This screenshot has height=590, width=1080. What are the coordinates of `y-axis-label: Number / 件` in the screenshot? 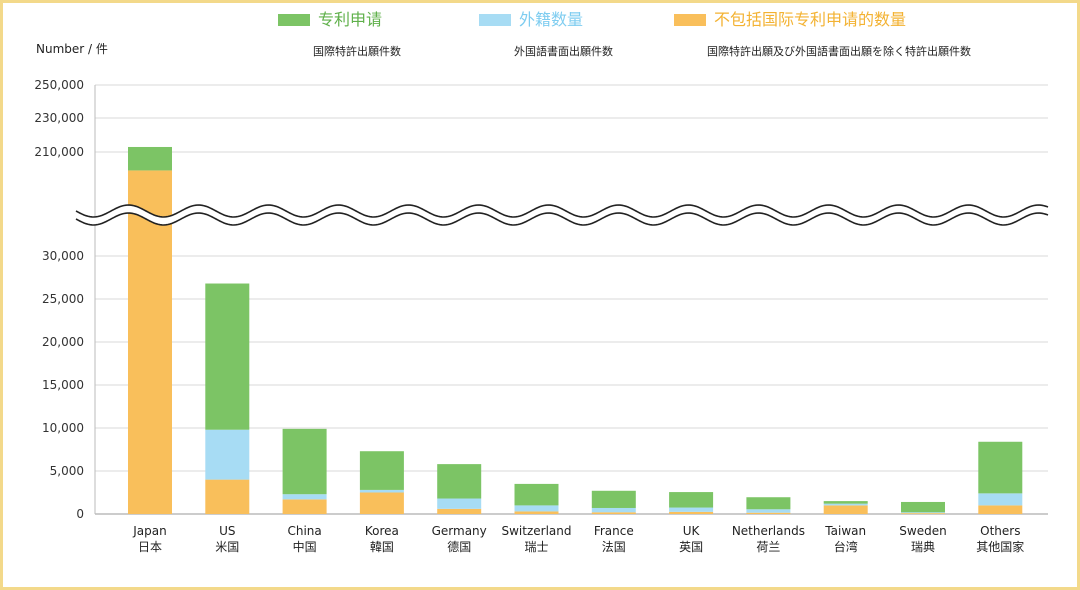 It's located at (72, 49).